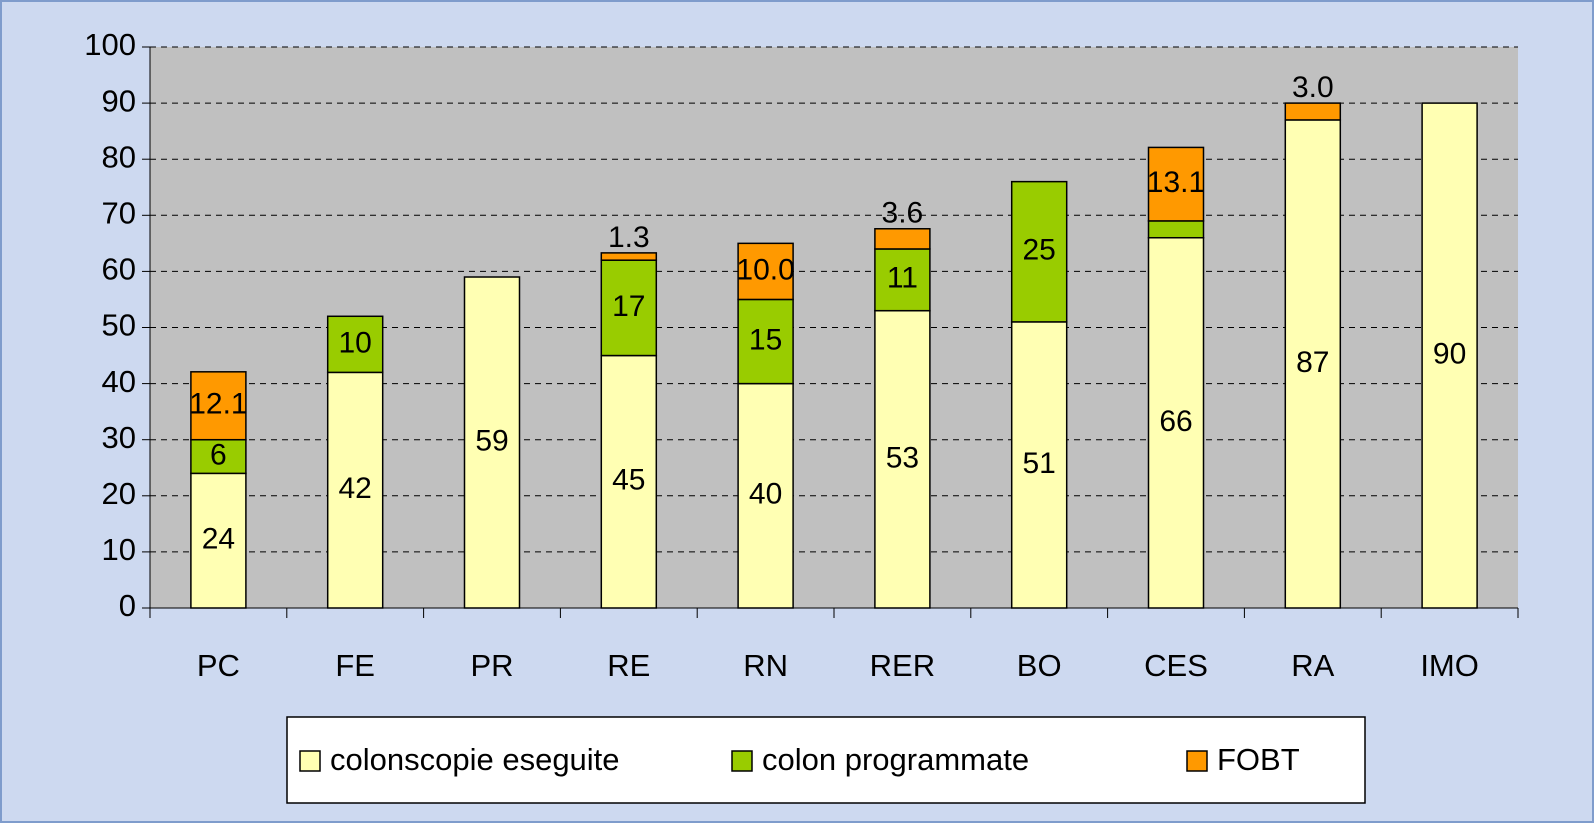 The width and height of the screenshot is (1594, 823). I want to click on data-label: 45, so click(628, 480).